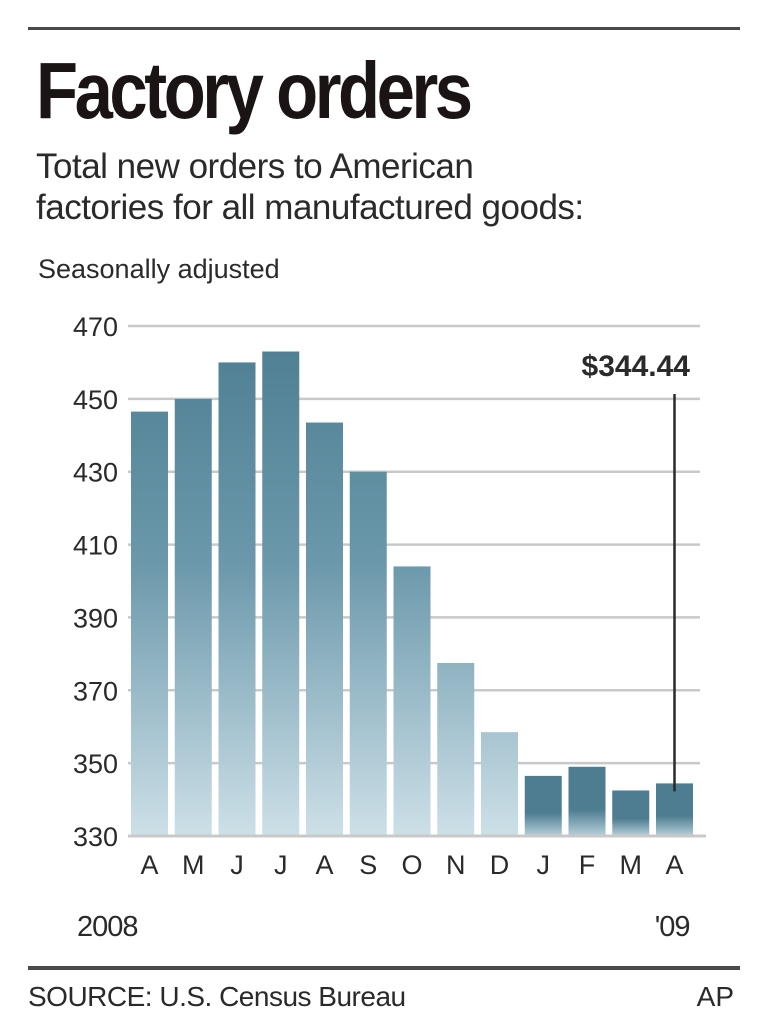 This screenshot has width=760, height=1029. Describe the element at coordinates (384, 28) in the screenshot. I see `top-rule` at that location.